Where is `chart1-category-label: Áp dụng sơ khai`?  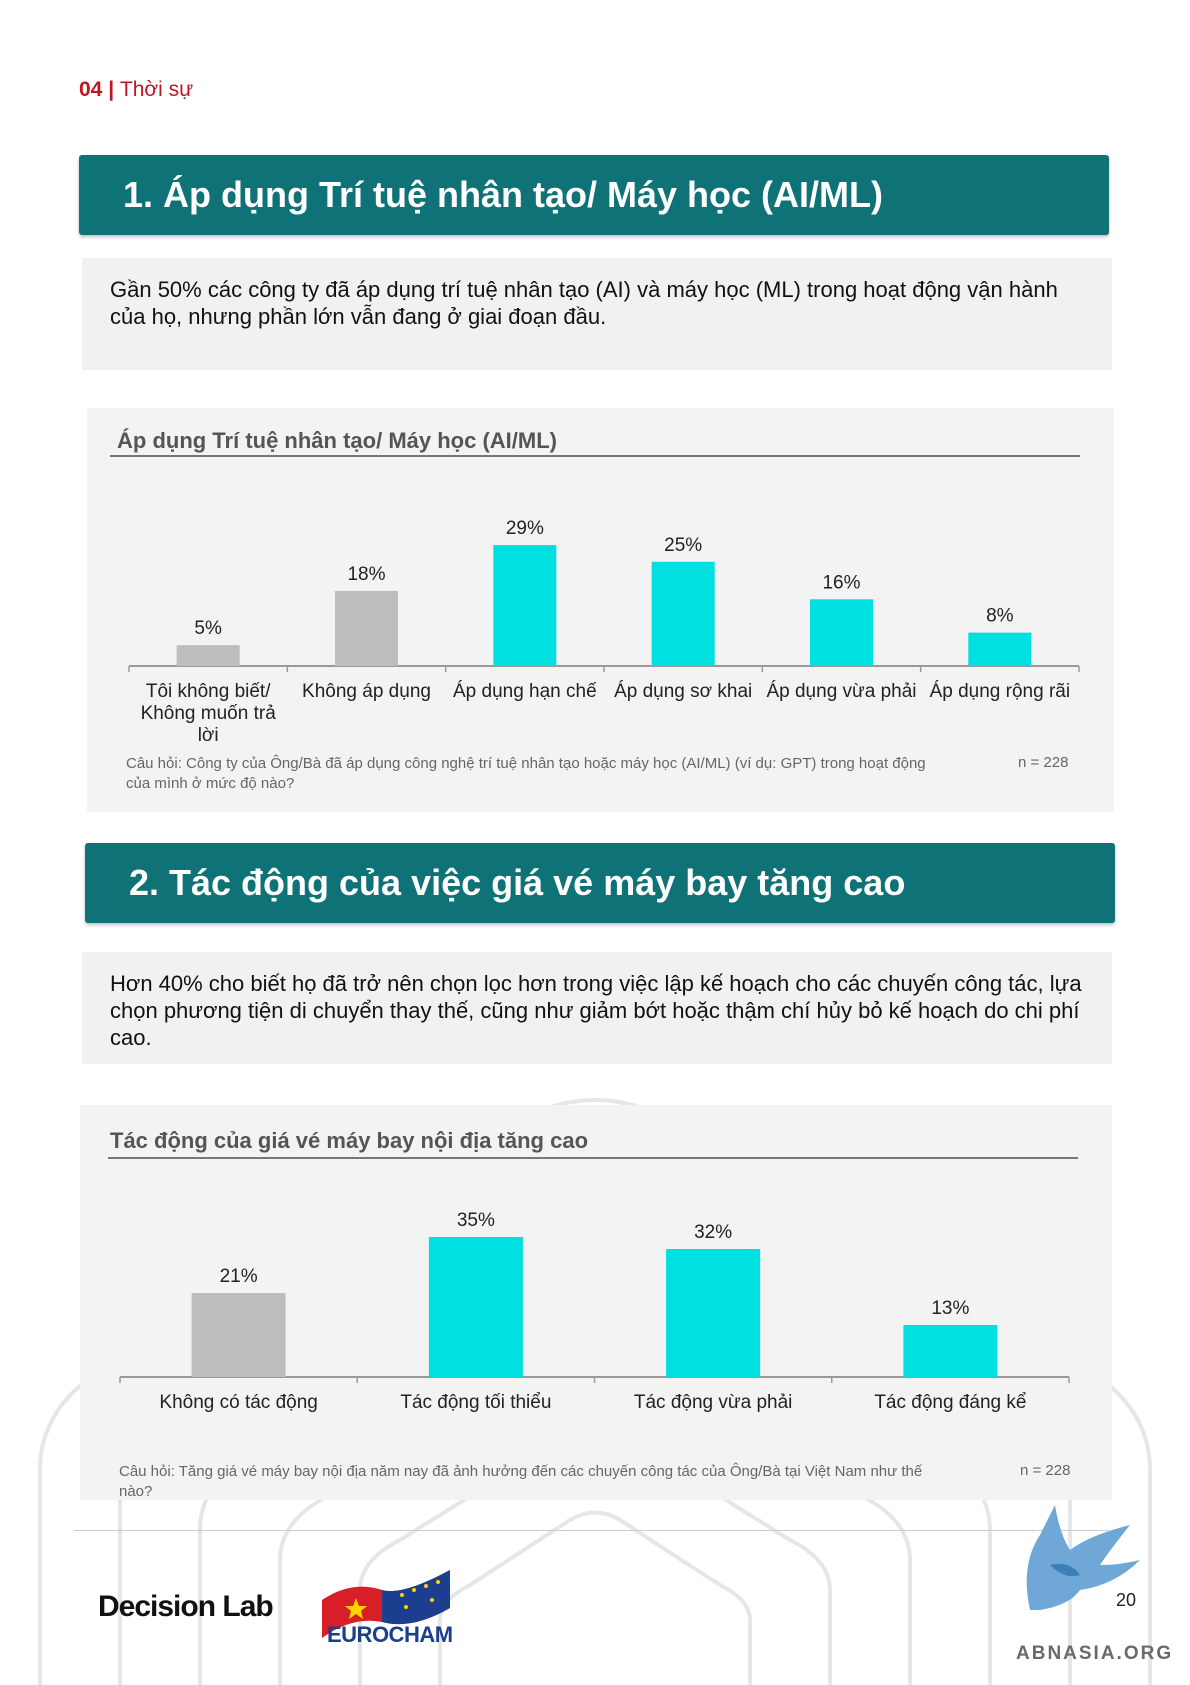
chart1-category-label: Áp dụng sơ khai is located at coordinates (683, 691).